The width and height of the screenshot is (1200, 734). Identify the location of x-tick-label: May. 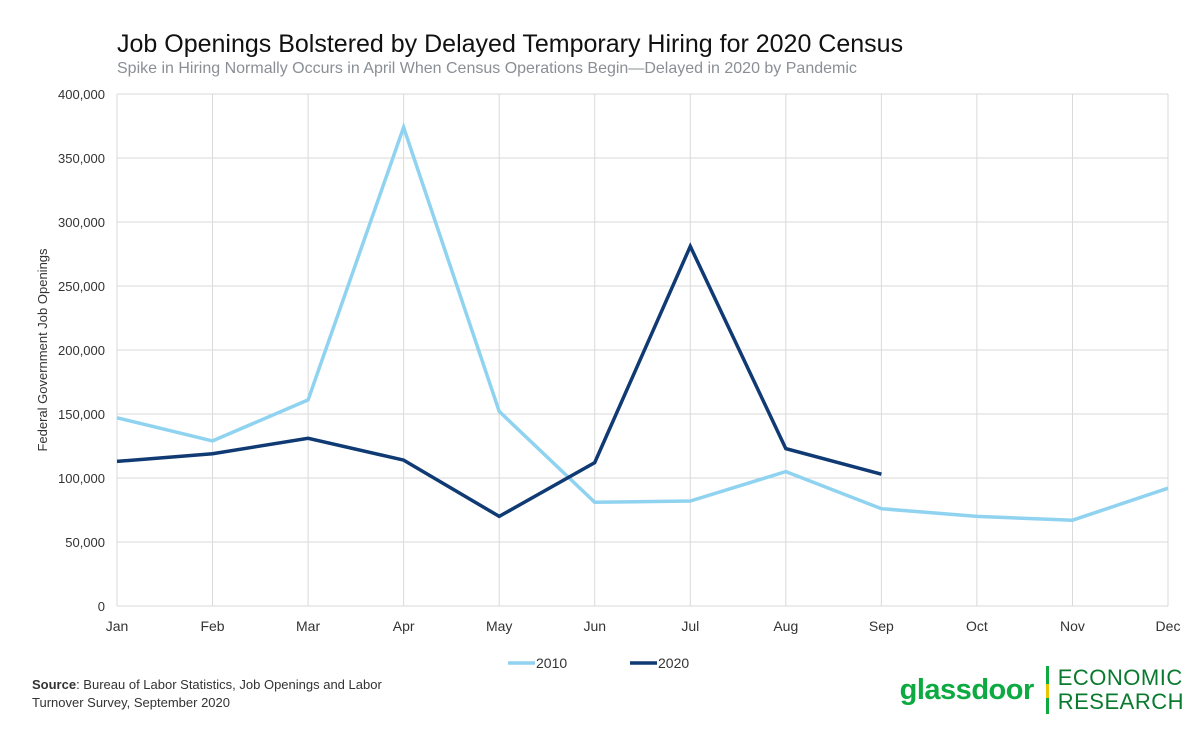
(499, 626).